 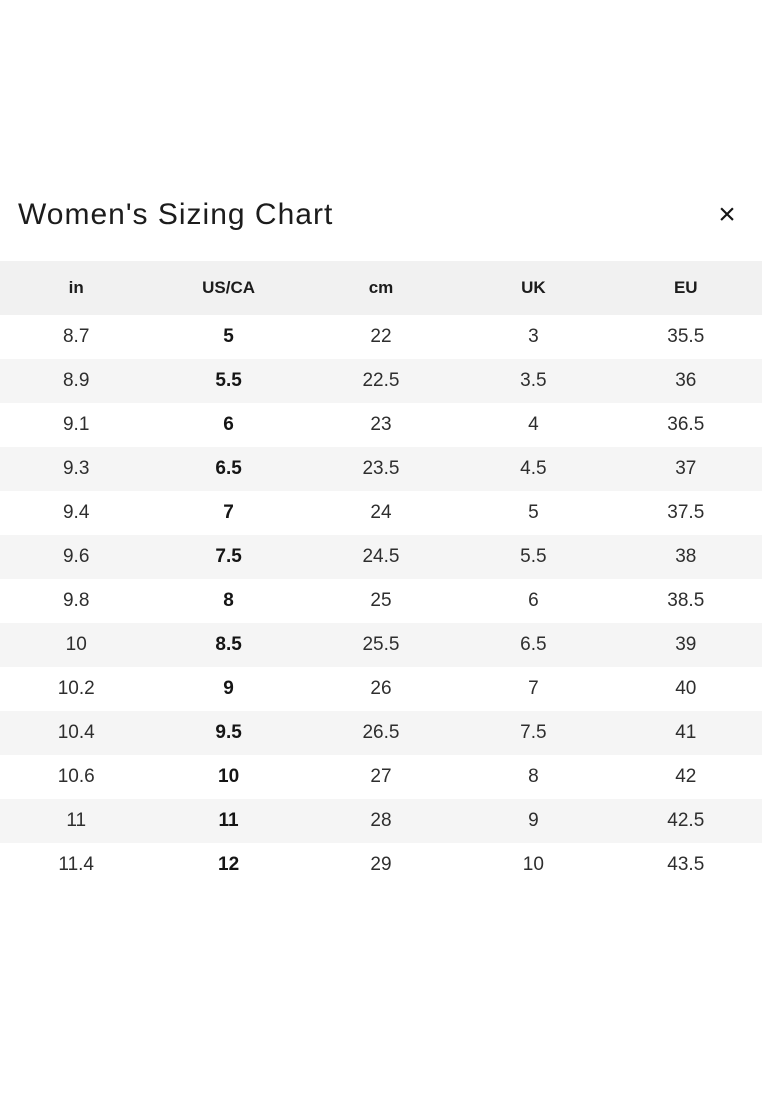 I want to click on table-cell: 25, so click(x=381, y=600).